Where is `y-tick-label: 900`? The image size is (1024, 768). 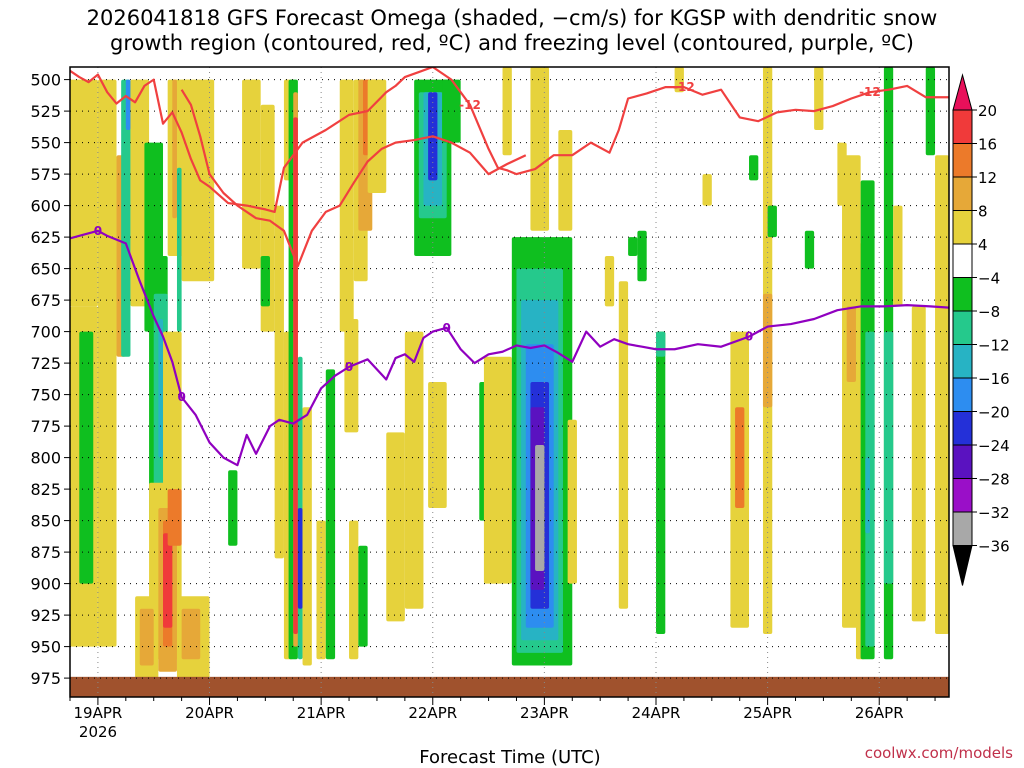 y-tick-label: 900 is located at coordinates (45, 584).